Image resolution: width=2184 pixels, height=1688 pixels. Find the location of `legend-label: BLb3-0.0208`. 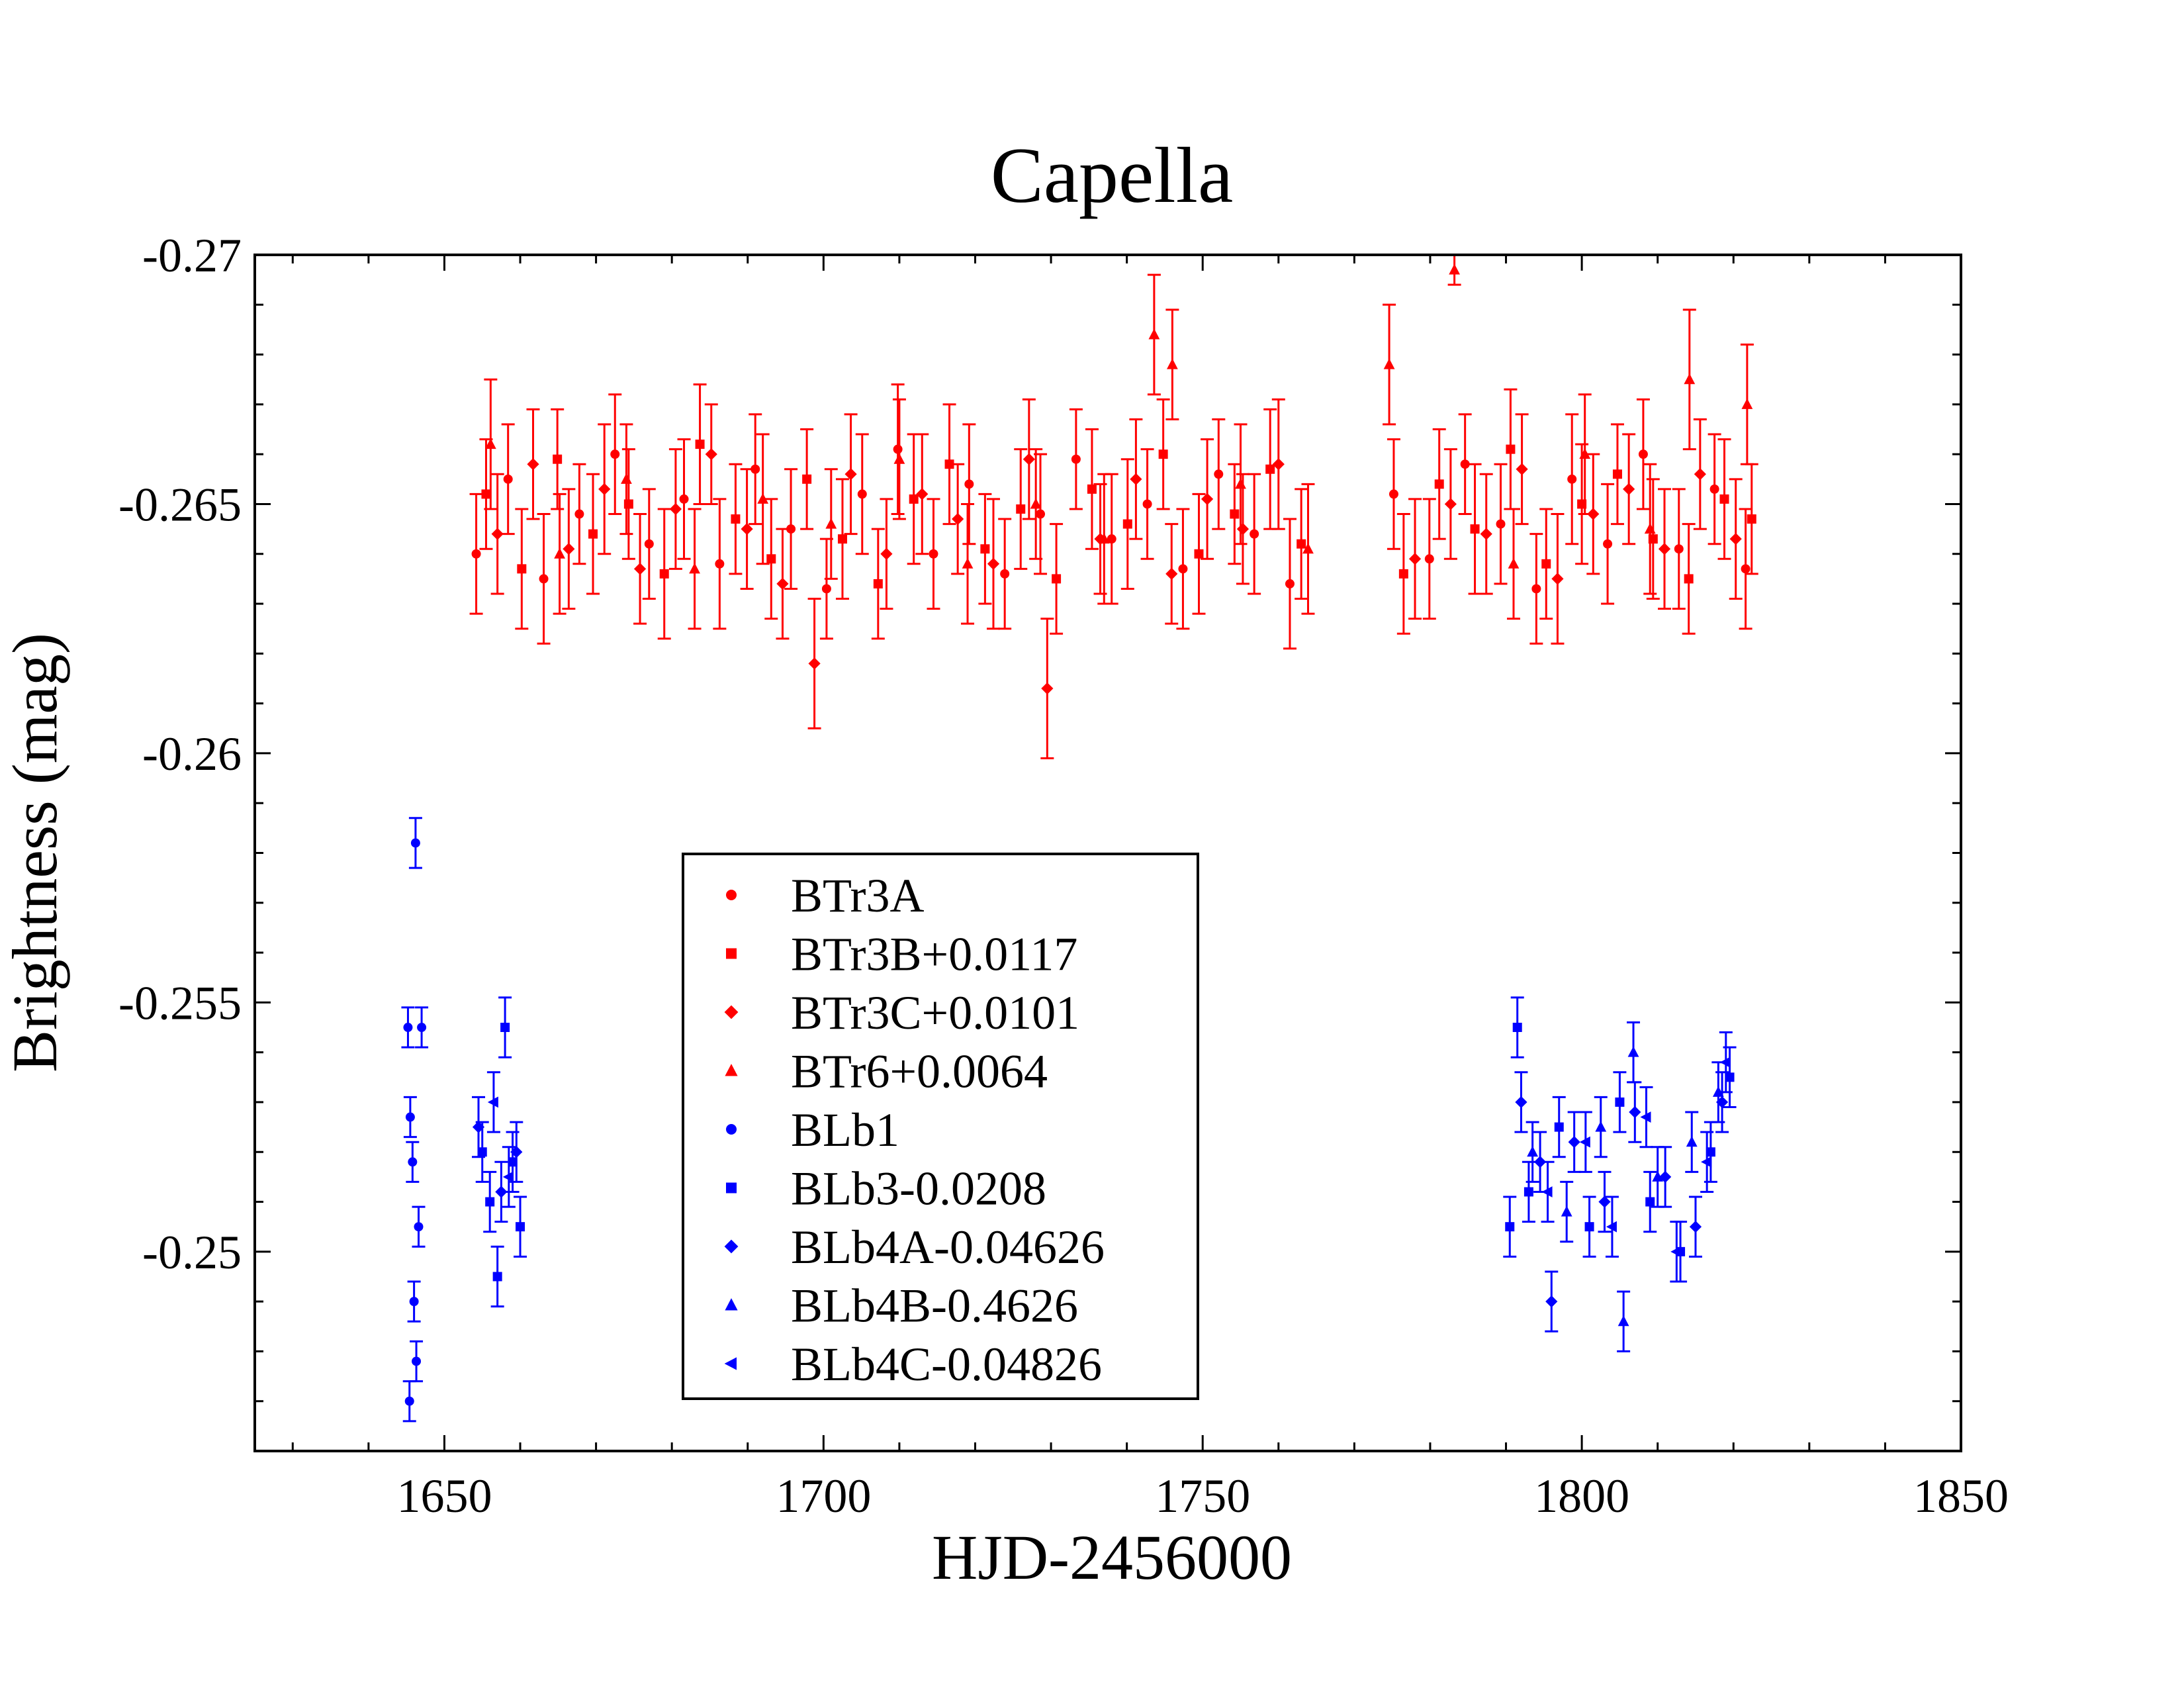

legend-label: BLb3-0.0208 is located at coordinates (919, 1188).